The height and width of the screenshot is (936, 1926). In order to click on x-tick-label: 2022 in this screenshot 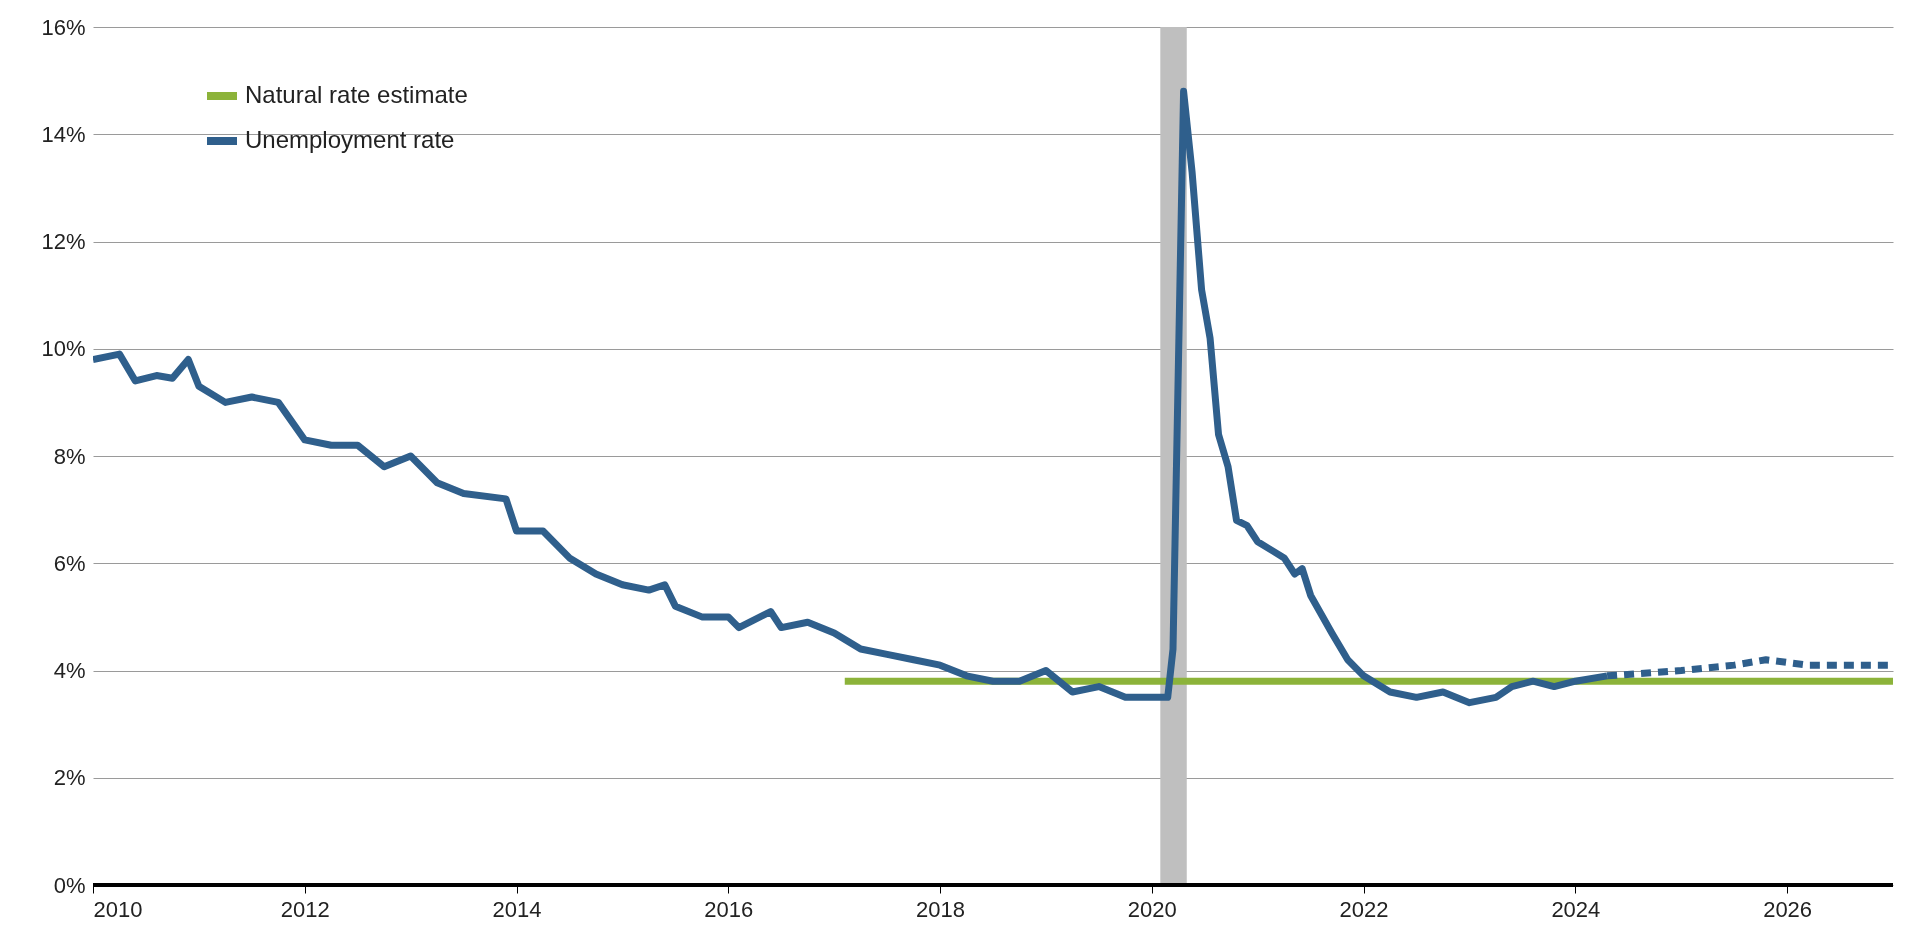, I will do `click(1364, 909)`.